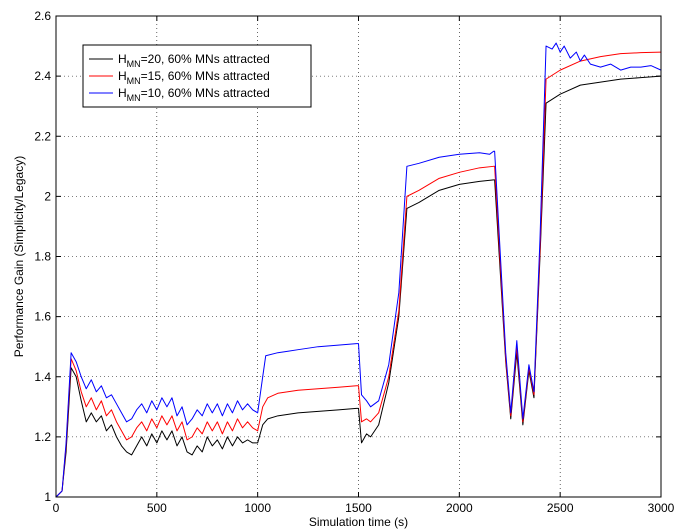  Describe the element at coordinates (205, 93) in the screenshot. I see `legend-label-rest: =10, 60% MNs attracted` at that location.